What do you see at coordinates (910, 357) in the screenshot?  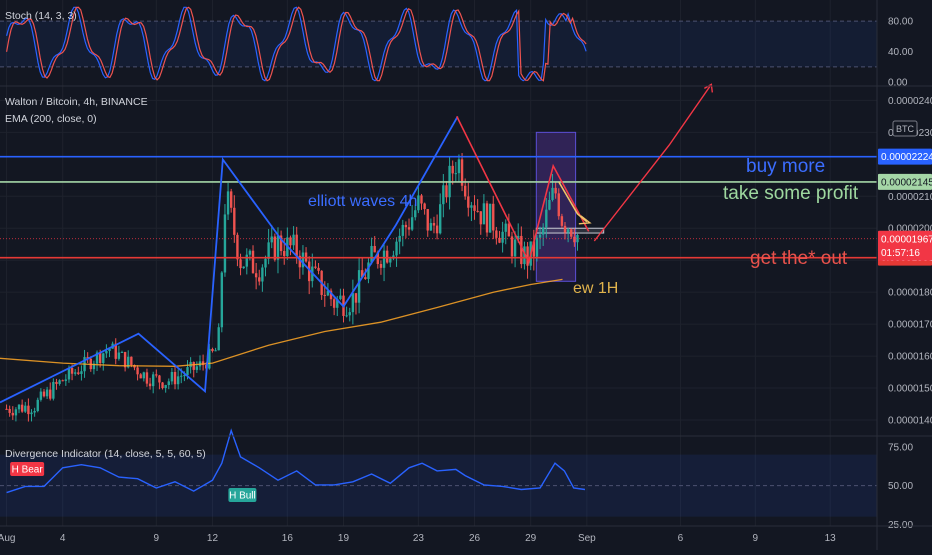 I see `price-tick-label: 0.00001600` at bounding box center [910, 357].